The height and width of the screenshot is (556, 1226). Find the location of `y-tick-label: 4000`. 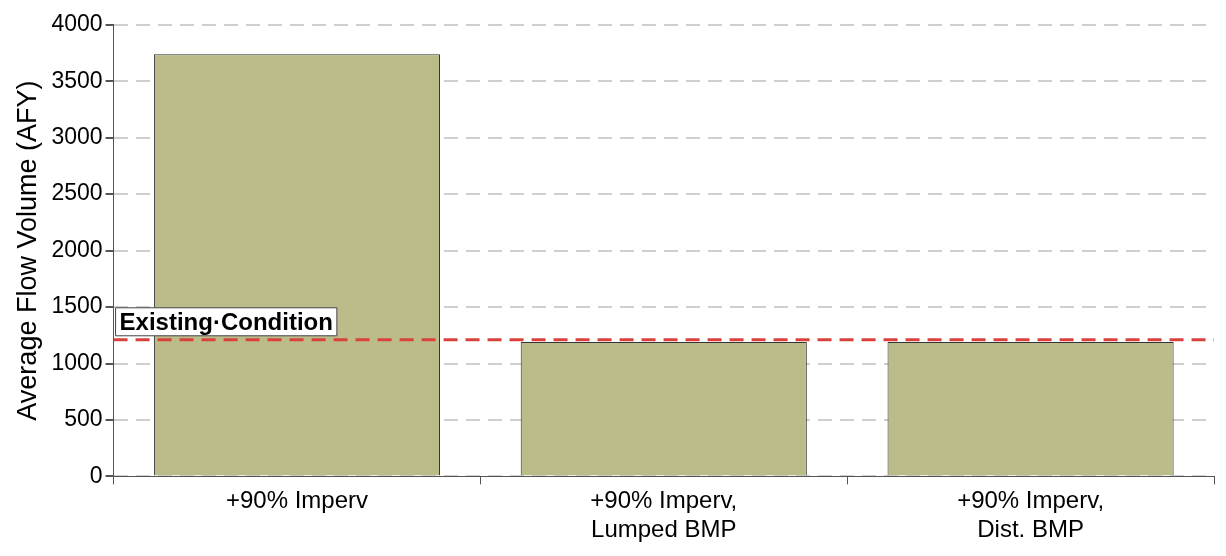

y-tick-label: 4000 is located at coordinates (77, 23).